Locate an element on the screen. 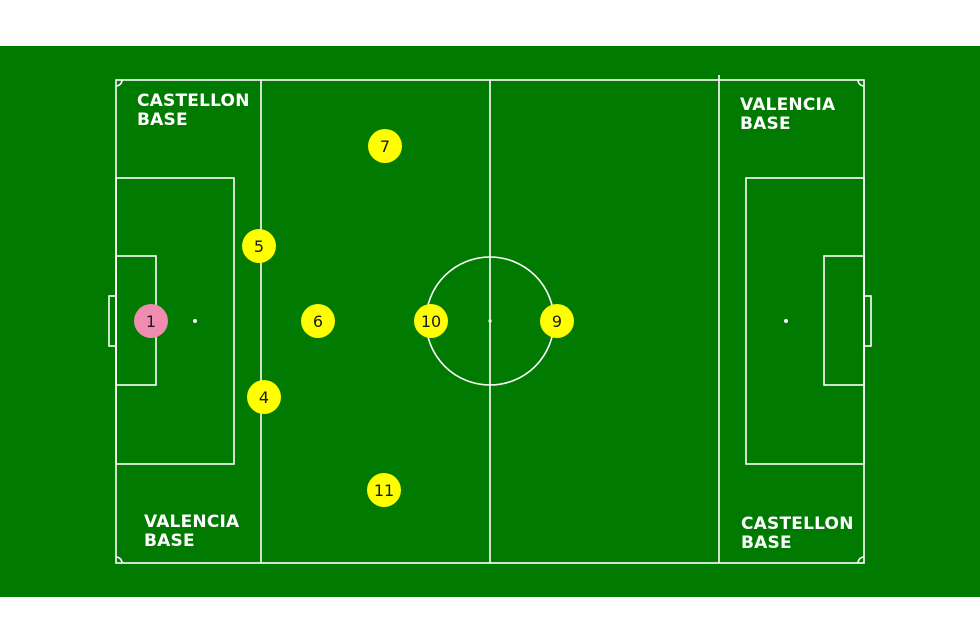  player-token-7: 7 is located at coordinates (385, 146).